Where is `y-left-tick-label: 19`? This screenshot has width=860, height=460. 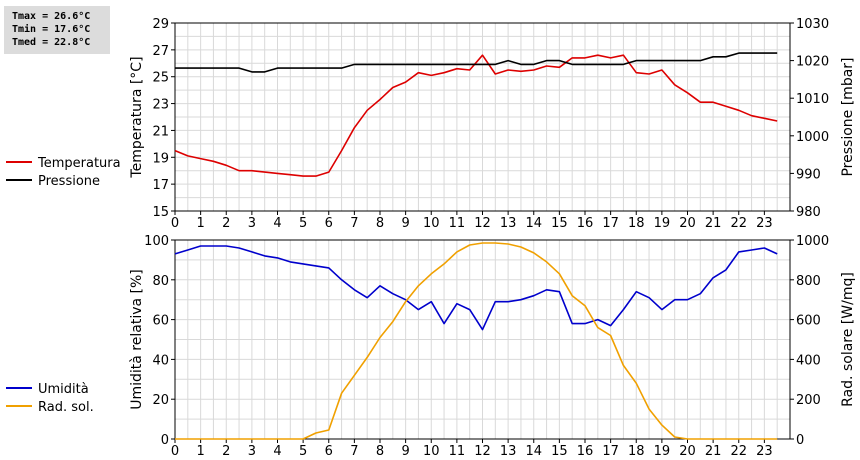
y-left-tick-label: 19 is located at coordinates (160, 158).